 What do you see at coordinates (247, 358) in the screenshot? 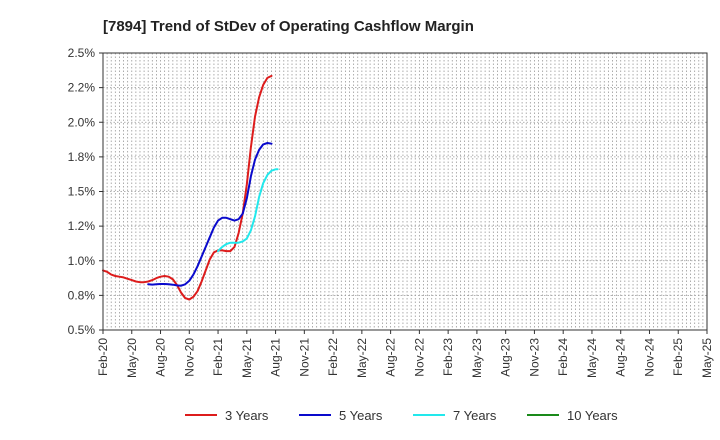
I see `x-tick-label: May-21` at bounding box center [247, 358].